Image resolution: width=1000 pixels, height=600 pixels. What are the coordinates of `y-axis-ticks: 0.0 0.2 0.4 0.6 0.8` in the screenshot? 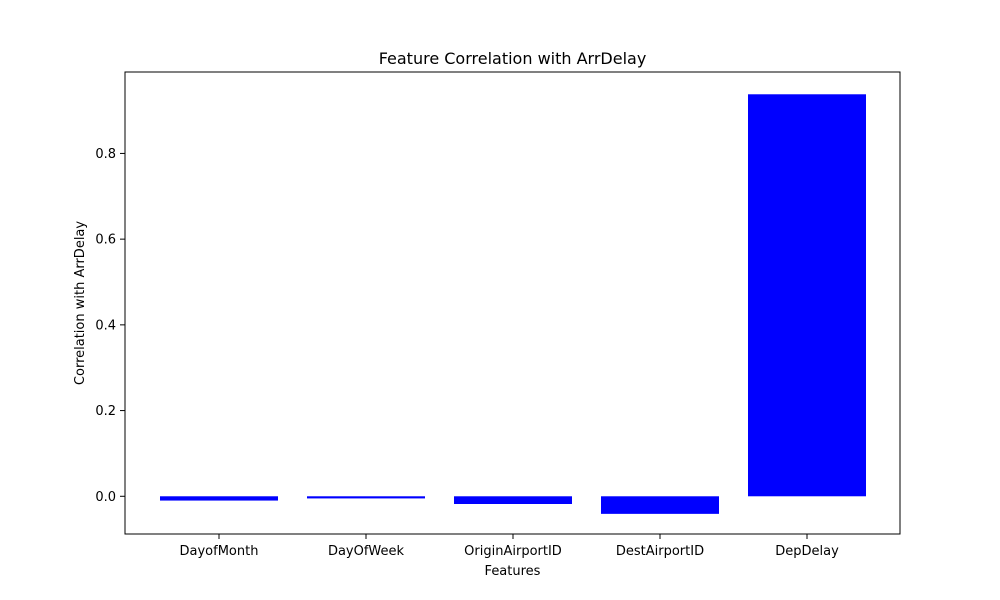 It's located at (110, 326).